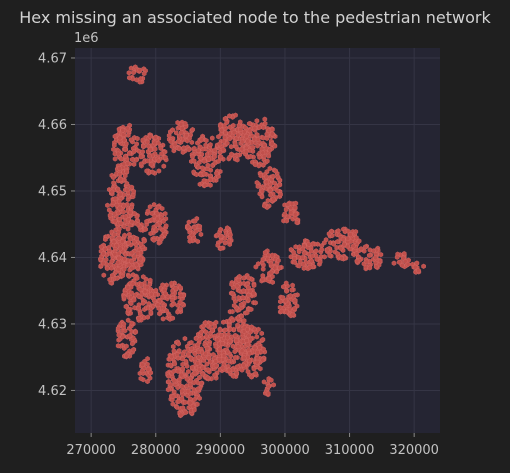 The image size is (510, 473). What do you see at coordinates (52, 324) in the screenshot?
I see `y-tick-label: 4.63` at bounding box center [52, 324].